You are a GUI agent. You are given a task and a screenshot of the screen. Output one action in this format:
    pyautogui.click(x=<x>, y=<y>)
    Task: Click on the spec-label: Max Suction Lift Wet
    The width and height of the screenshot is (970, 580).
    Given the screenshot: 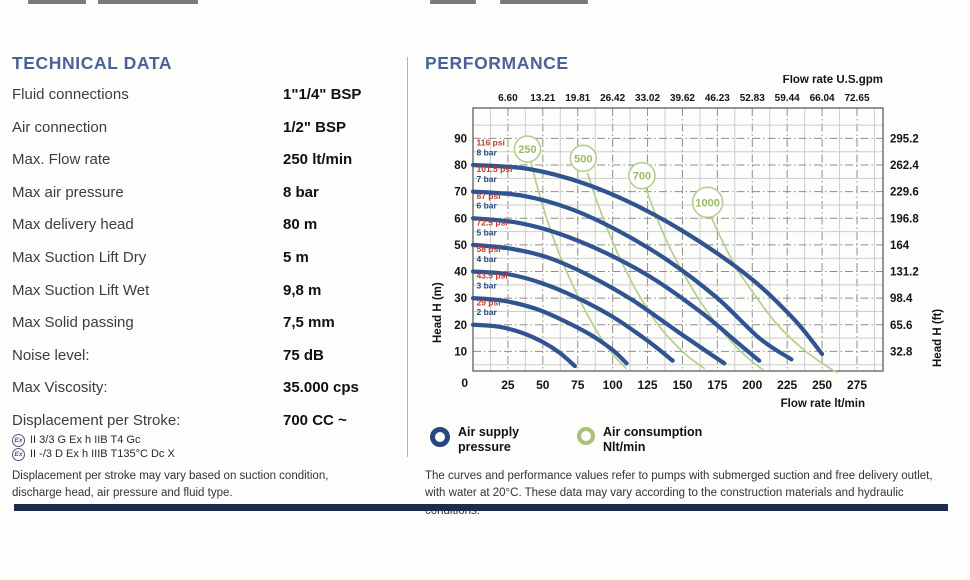 What is the action you would take?
    pyautogui.click(x=81, y=290)
    